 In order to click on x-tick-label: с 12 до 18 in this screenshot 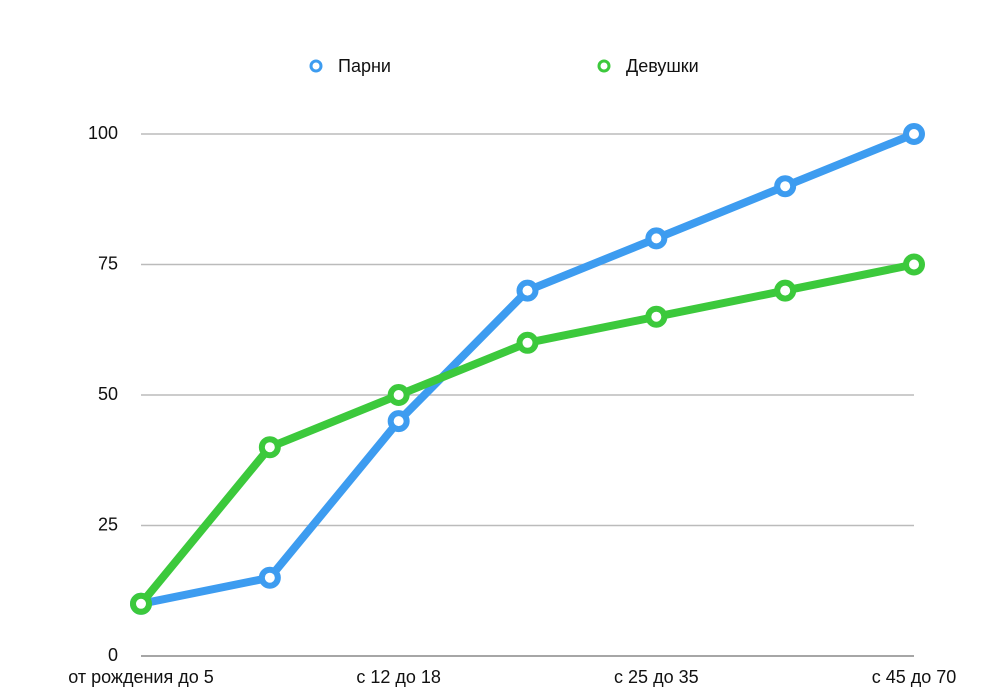, I will do `click(398, 677)`.